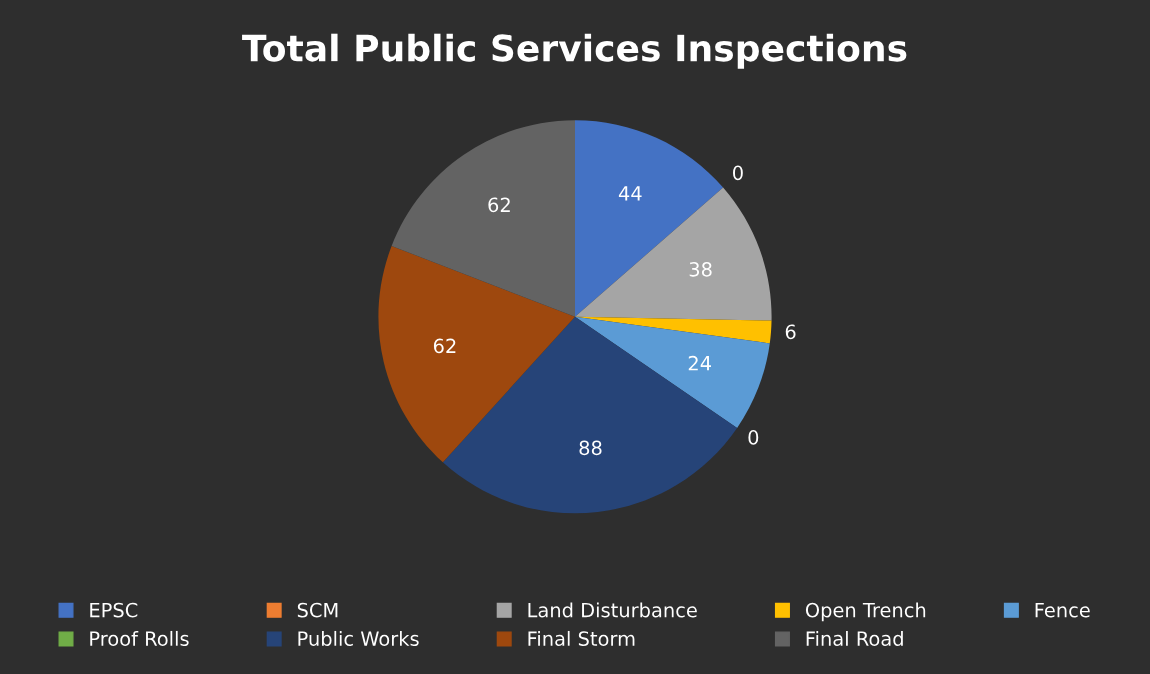  What do you see at coordinates (865, 612) in the screenshot?
I see `legend-label: Open Trench` at bounding box center [865, 612].